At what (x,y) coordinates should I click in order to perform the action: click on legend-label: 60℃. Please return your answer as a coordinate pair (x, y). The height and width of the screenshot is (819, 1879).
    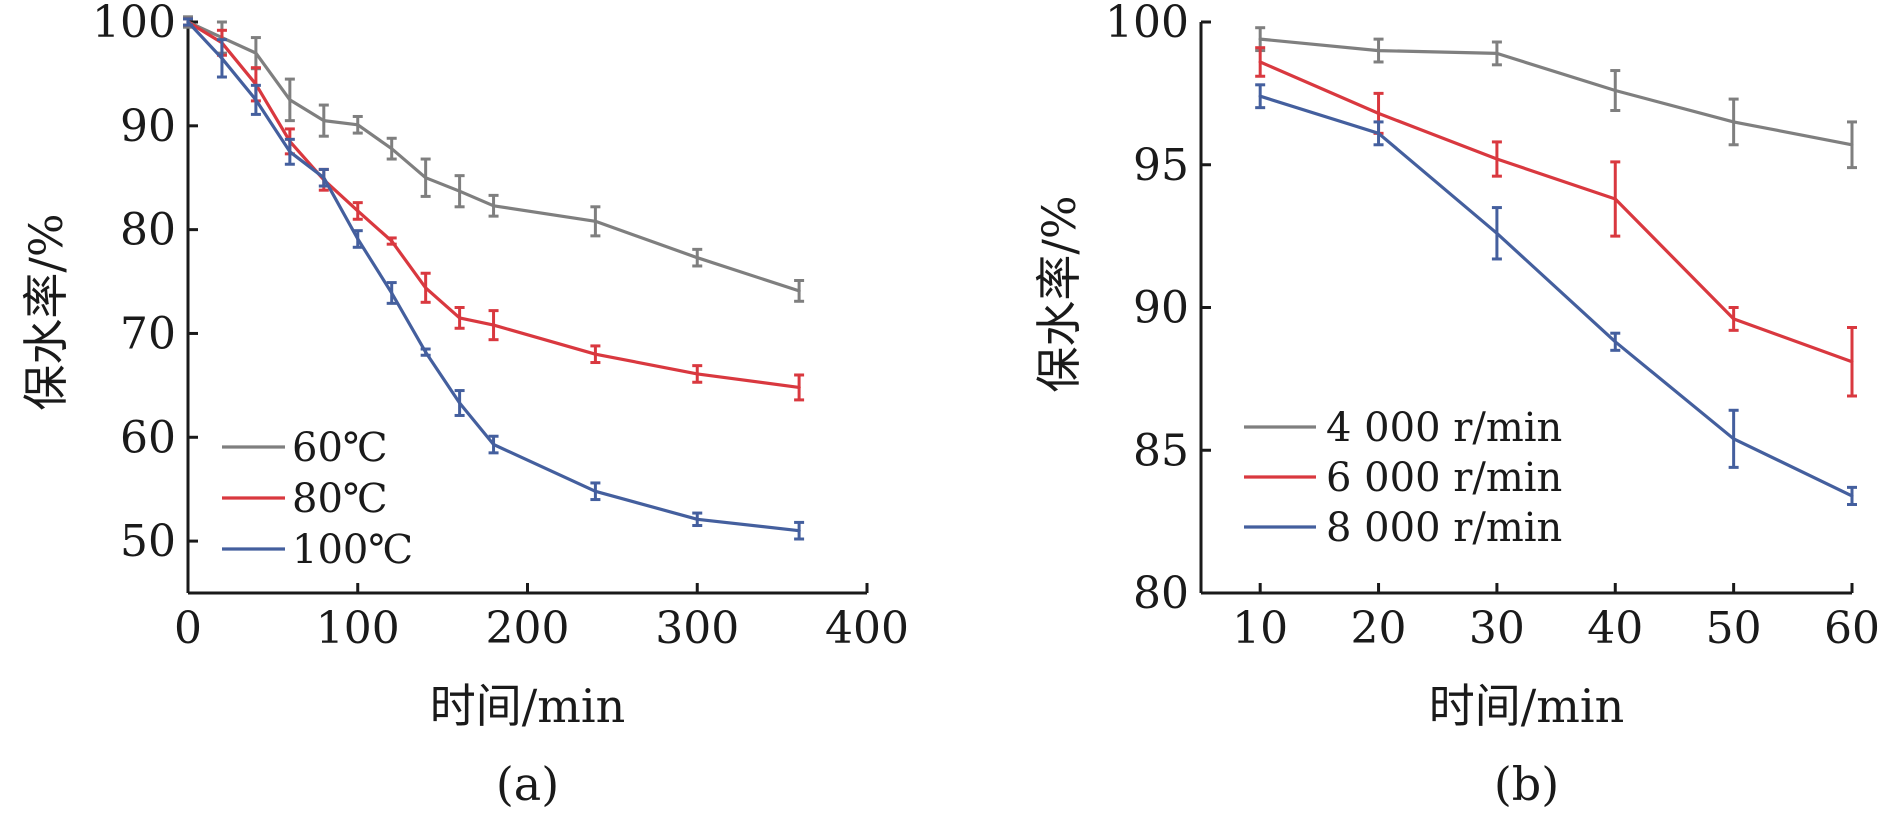
    Looking at the image, I should click on (340, 448).